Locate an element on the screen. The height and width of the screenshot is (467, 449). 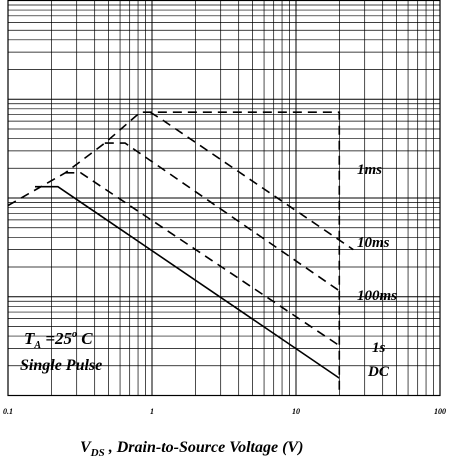
x-tick-label: 0.1 is located at coordinates (8, 411).